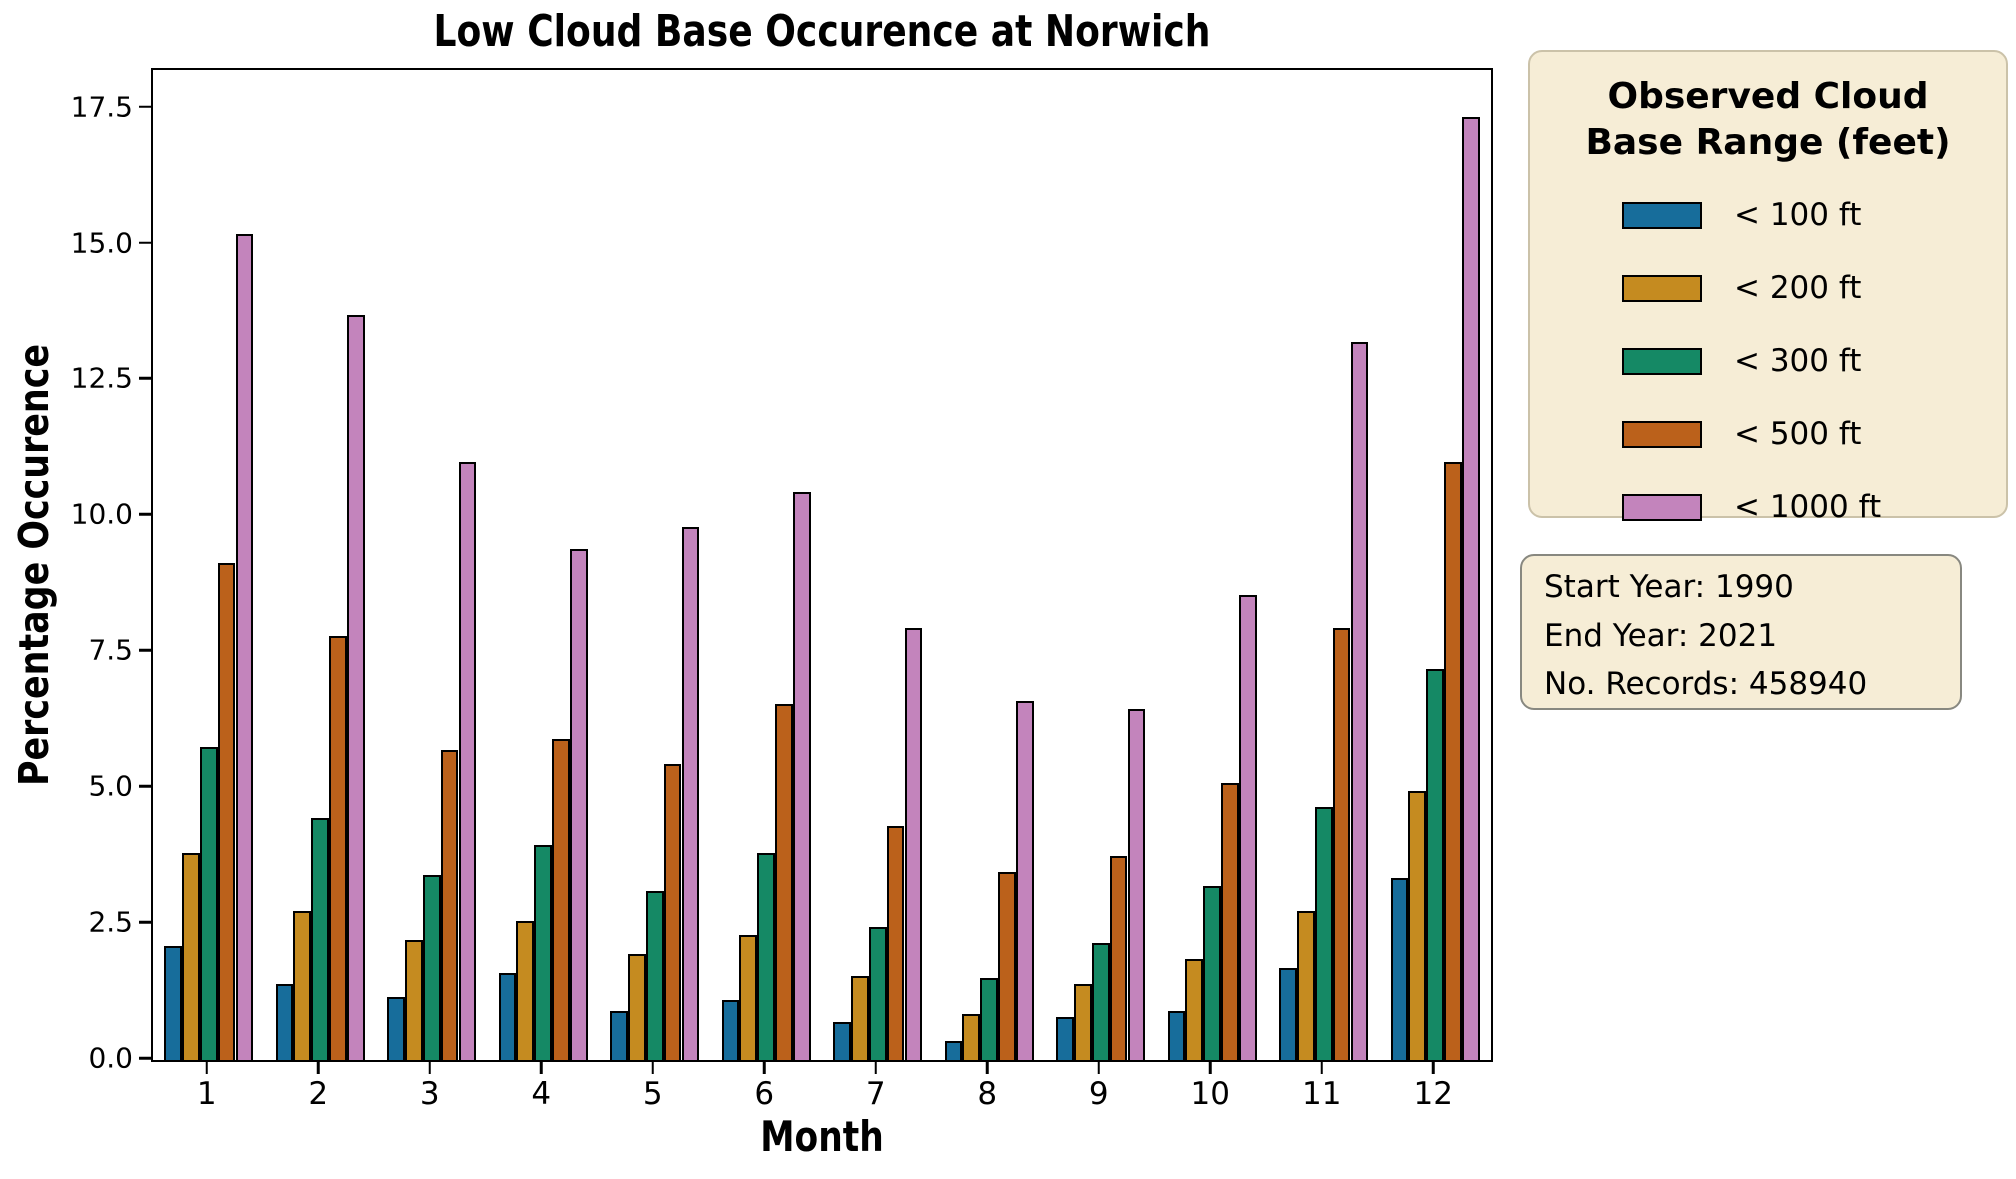 The height and width of the screenshot is (1179, 2016). What do you see at coordinates (654, 975) in the screenshot?
I see `bar-month5-lt-300-ft` at bounding box center [654, 975].